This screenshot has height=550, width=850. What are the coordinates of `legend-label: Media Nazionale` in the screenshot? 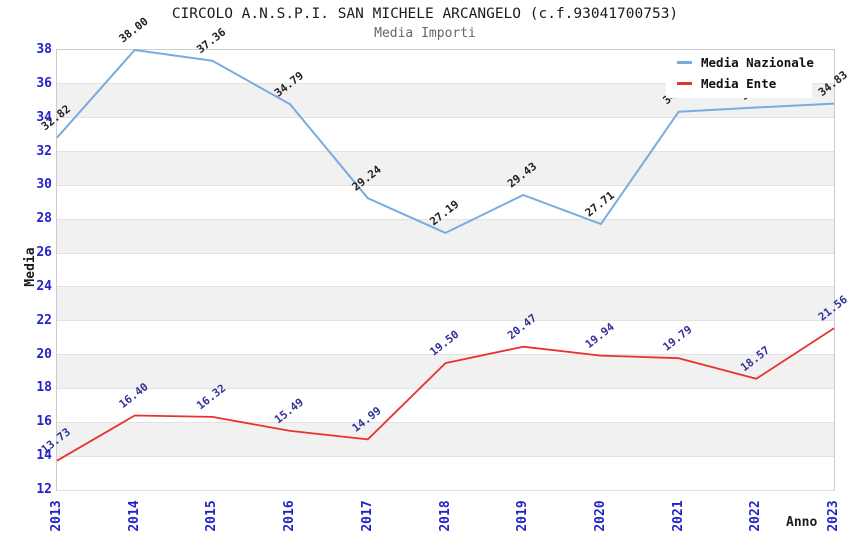 It's located at (757, 62).